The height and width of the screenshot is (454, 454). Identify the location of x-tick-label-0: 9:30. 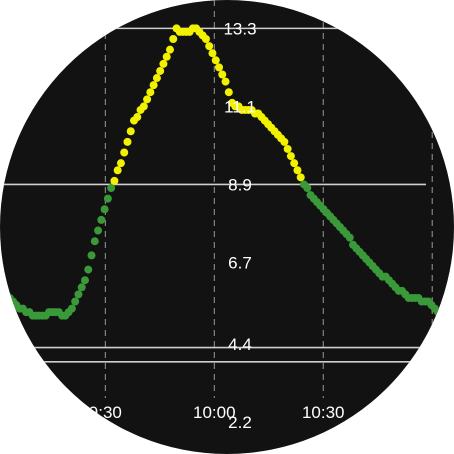
(105, 412).